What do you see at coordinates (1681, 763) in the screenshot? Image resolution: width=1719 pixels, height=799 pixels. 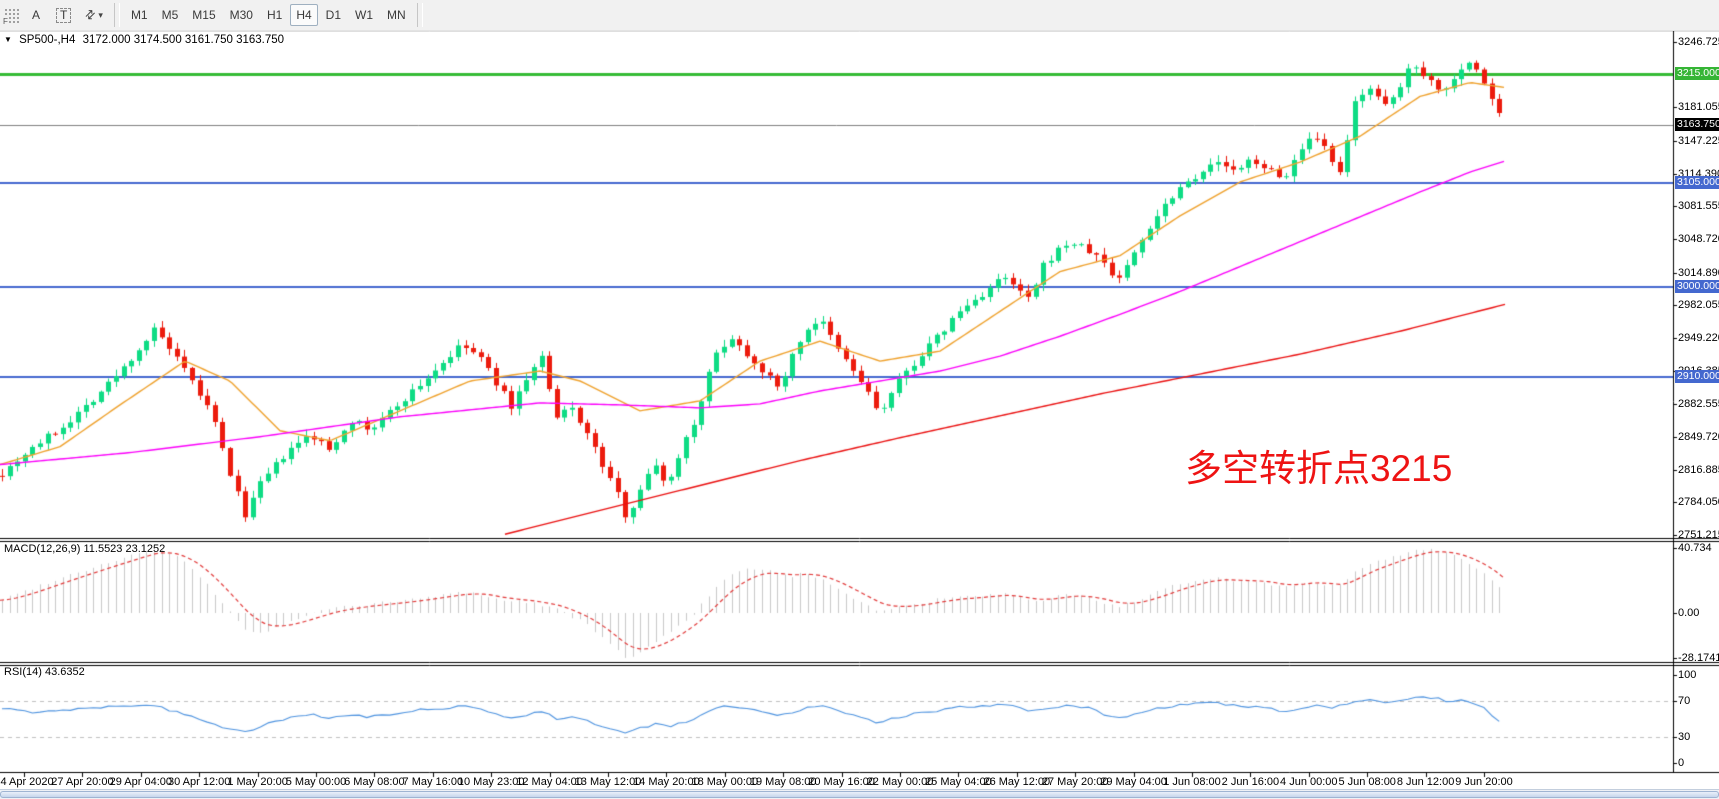 I see `rsi-axis-label: 0` at bounding box center [1681, 763].